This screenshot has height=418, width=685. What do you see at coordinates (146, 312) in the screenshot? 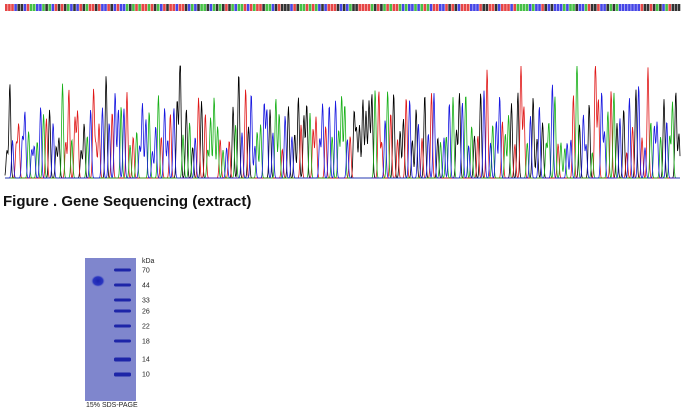
I see `marker-label: 26` at bounding box center [146, 312].